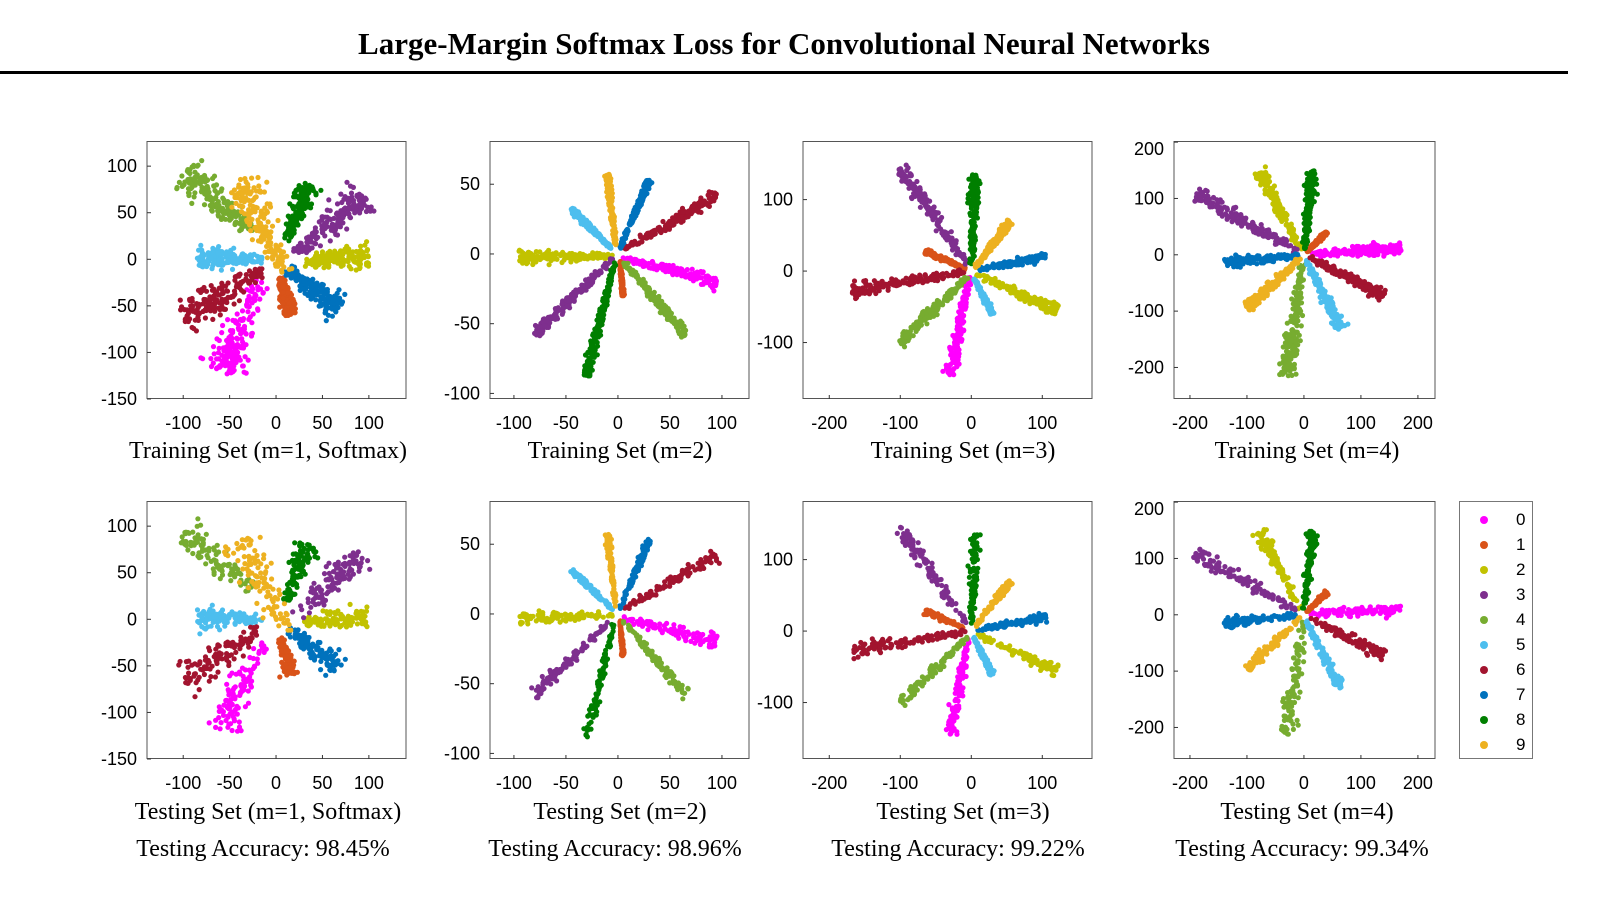 The width and height of the screenshot is (1620, 916). What do you see at coordinates (619, 270) in the screenshot?
I see `axes-box` at bounding box center [619, 270].